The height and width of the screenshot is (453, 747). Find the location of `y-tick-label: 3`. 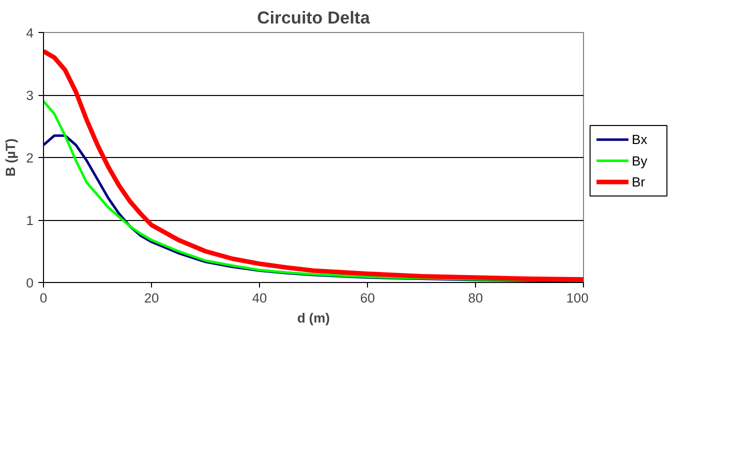

y-tick-label: 3 is located at coordinates (30, 95).